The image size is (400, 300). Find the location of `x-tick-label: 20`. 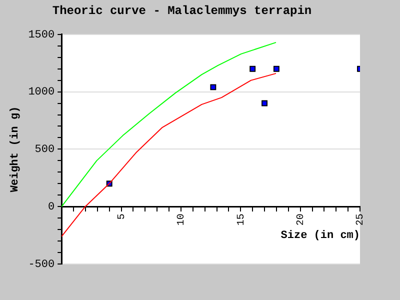

x-tick-label: 20 is located at coordinates (301, 220).